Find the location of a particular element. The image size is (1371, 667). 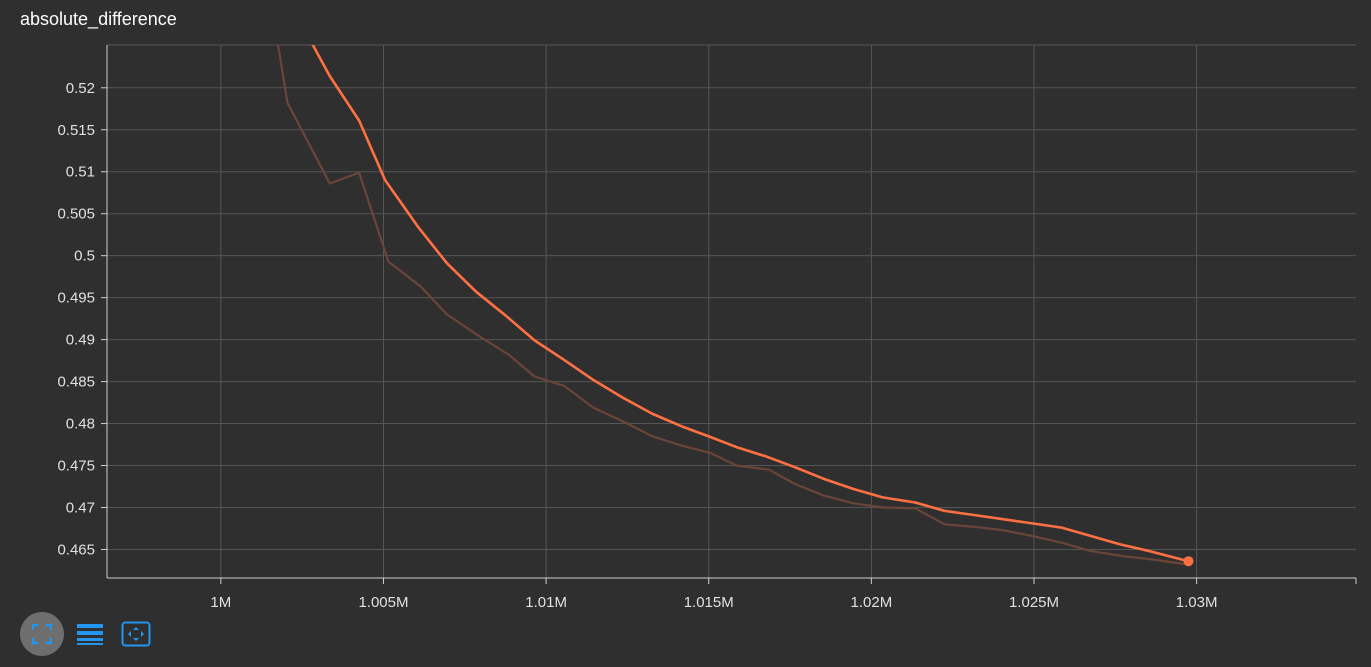

y-tick-label: 0.475 is located at coordinates (76, 466).